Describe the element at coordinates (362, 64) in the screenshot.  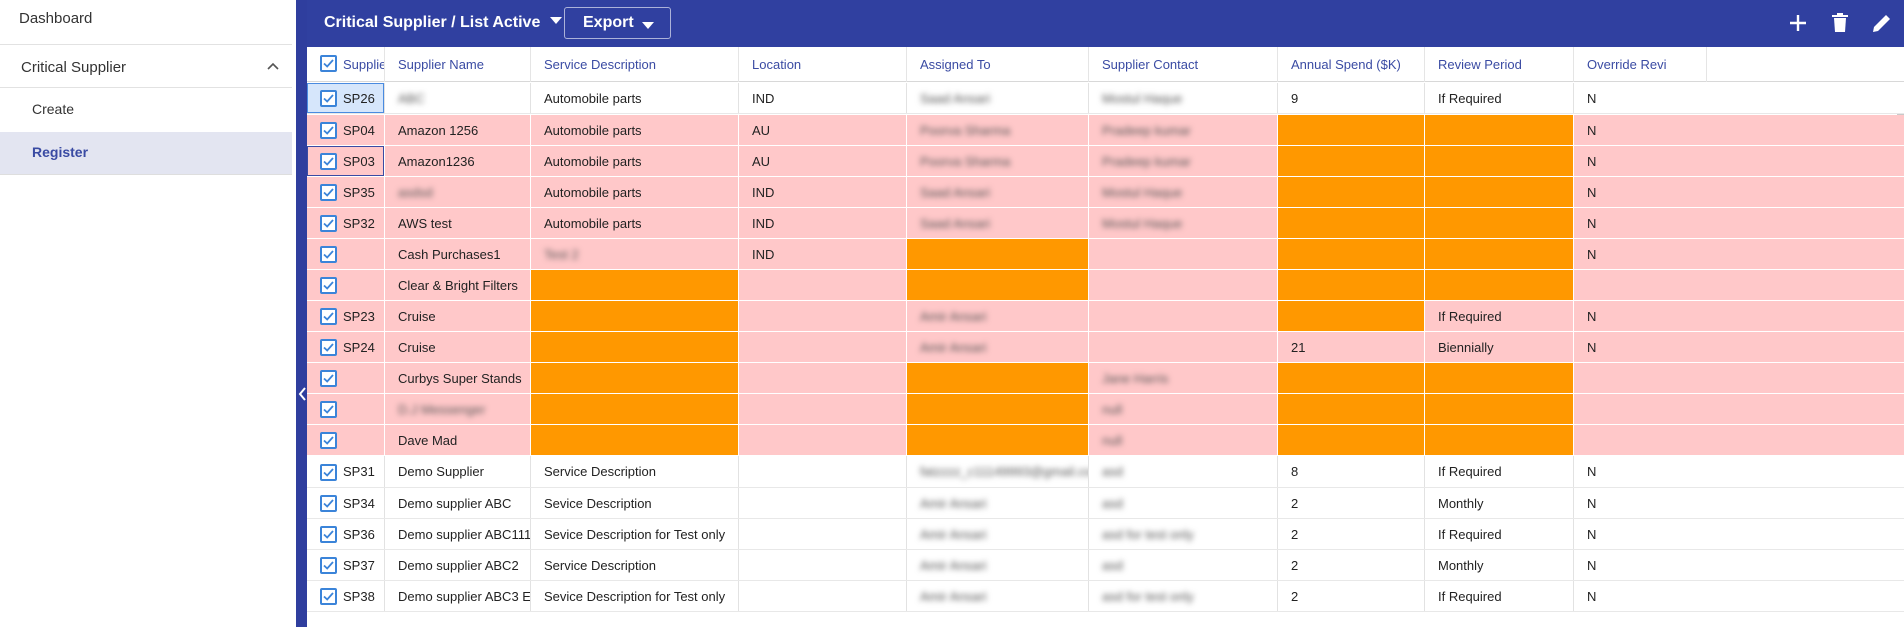
I see `column-header-supplier-id: Supplier Id` at that location.